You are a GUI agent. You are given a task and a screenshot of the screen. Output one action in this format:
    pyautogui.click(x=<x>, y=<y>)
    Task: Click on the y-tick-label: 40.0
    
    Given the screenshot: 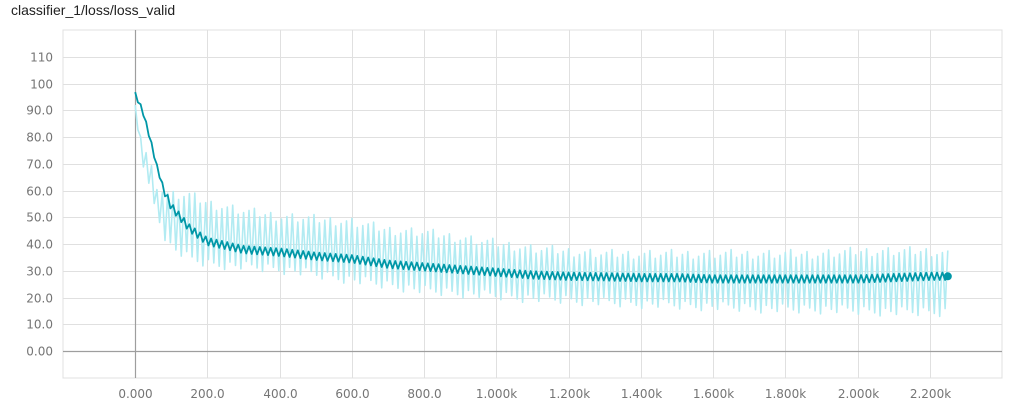 What is the action you would take?
    pyautogui.click(x=39, y=245)
    